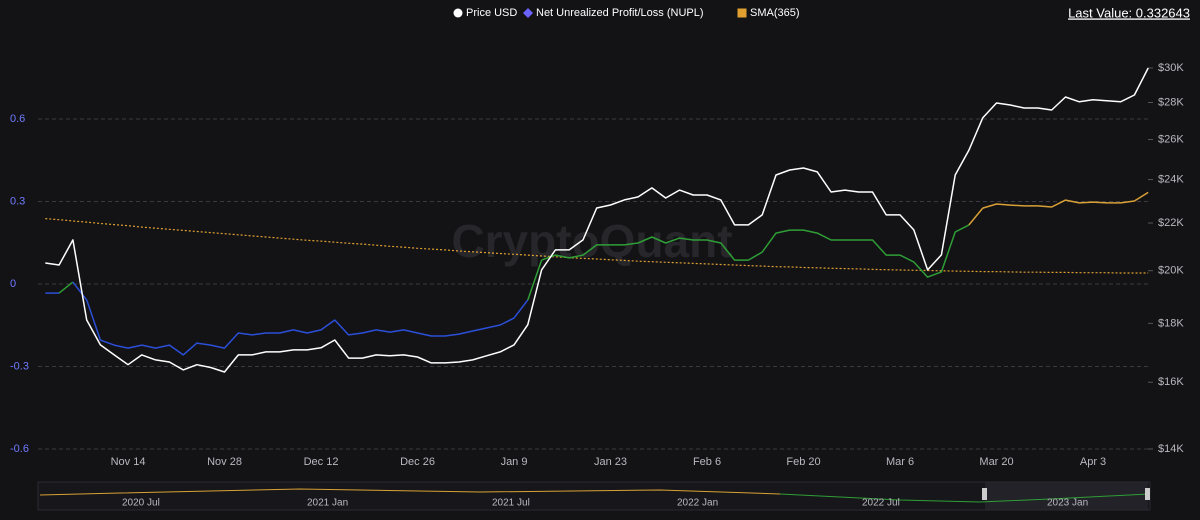 The height and width of the screenshot is (520, 1200). What do you see at coordinates (327, 503) in the screenshot?
I see `navigator-label: 2021 Jan` at bounding box center [327, 503].